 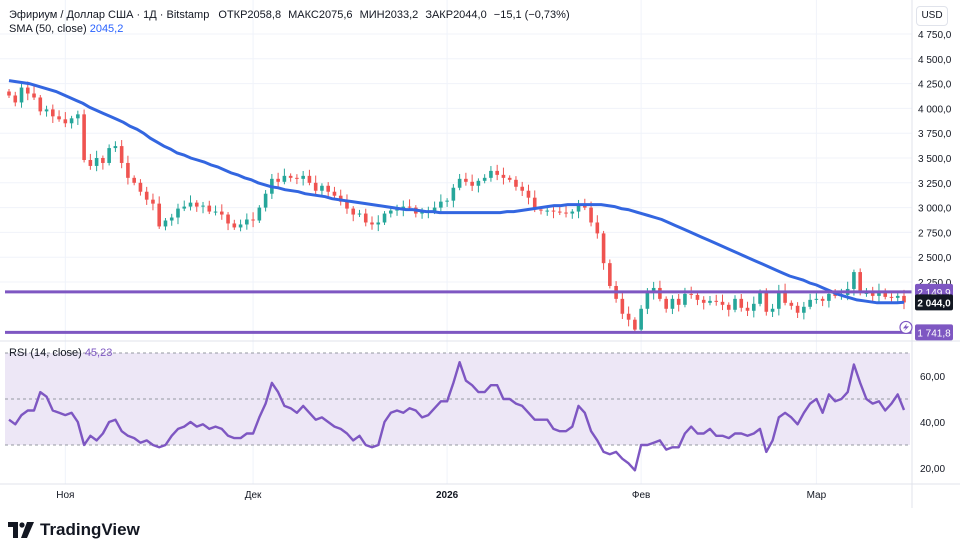 What do you see at coordinates (935, 85) in the screenshot?
I see `price-tick-label: 4 250,0` at bounding box center [935, 85].